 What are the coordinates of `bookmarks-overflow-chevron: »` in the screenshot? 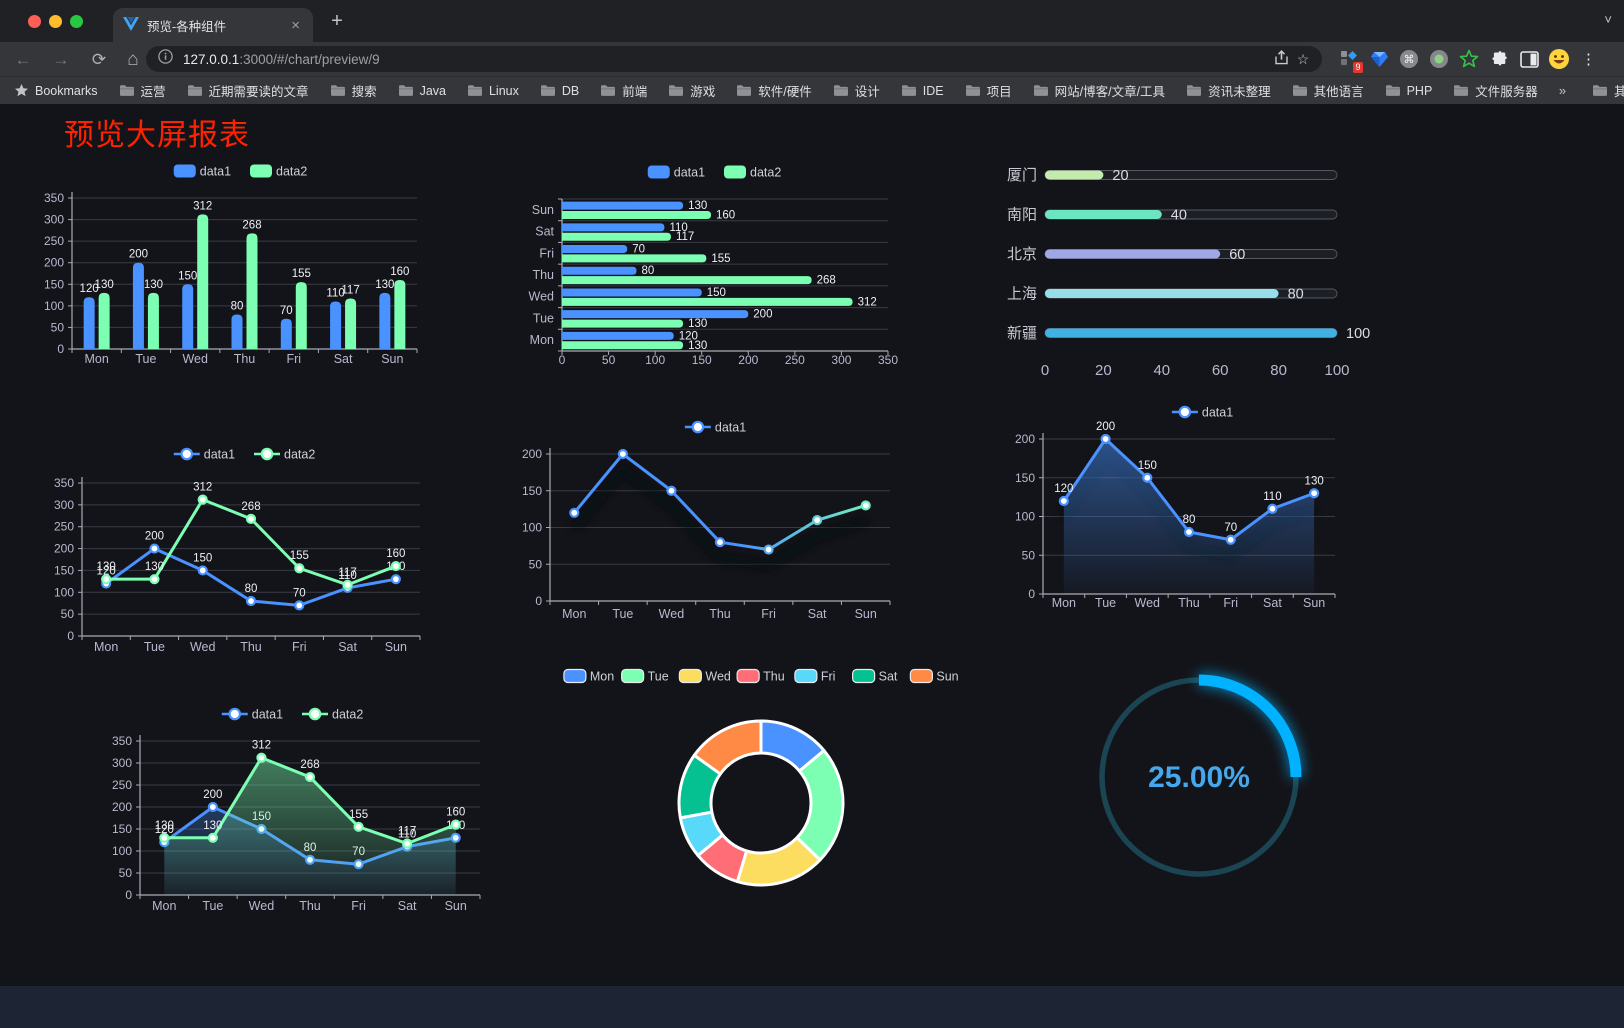 It's located at (1562, 90).